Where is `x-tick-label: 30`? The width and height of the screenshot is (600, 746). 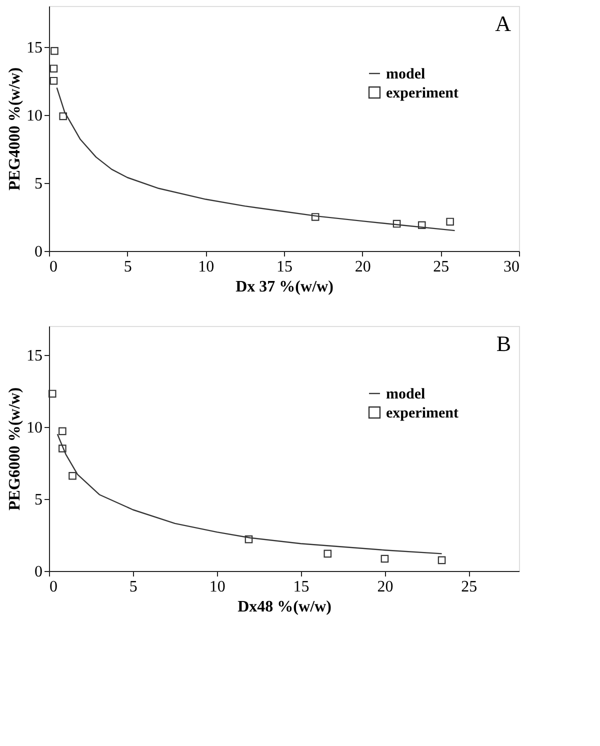 x-tick-label: 30 is located at coordinates (512, 267).